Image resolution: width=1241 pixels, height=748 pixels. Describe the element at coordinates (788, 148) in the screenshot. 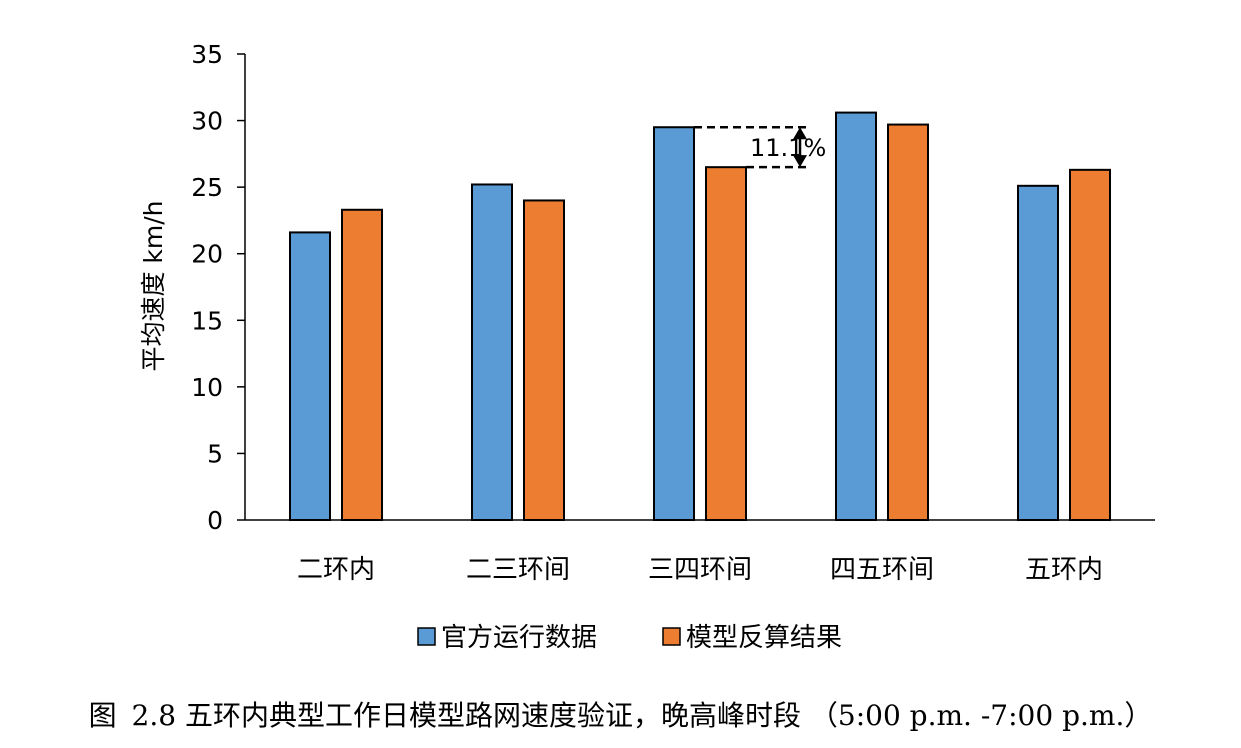

I see `annotation-label: 11.1%` at that location.